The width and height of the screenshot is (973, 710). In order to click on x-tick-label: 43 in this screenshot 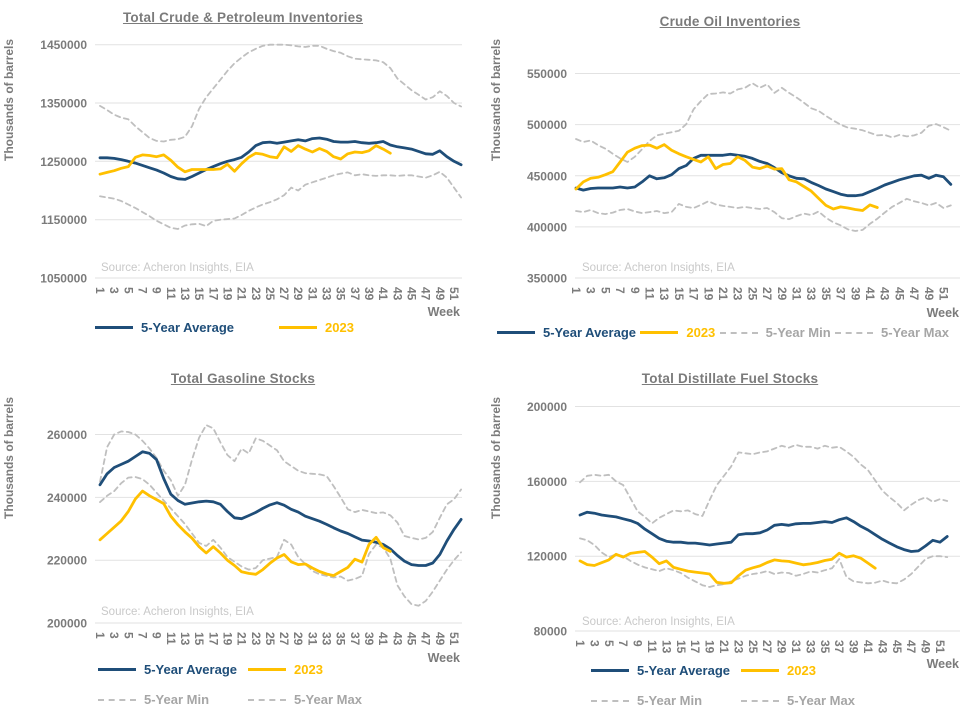, I will do `click(397, 639)`.